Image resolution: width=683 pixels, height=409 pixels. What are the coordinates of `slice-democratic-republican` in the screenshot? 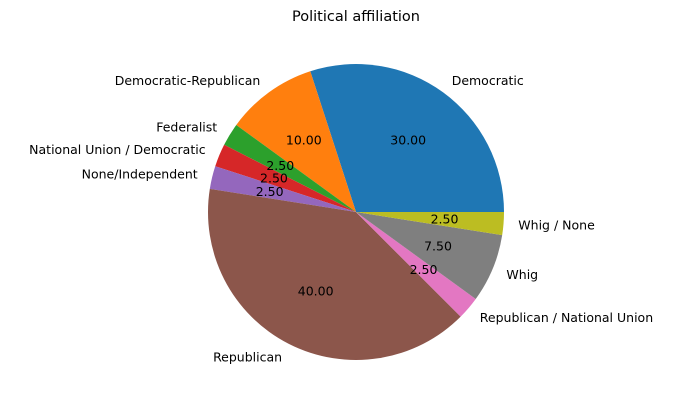 It's located at (296, 142).